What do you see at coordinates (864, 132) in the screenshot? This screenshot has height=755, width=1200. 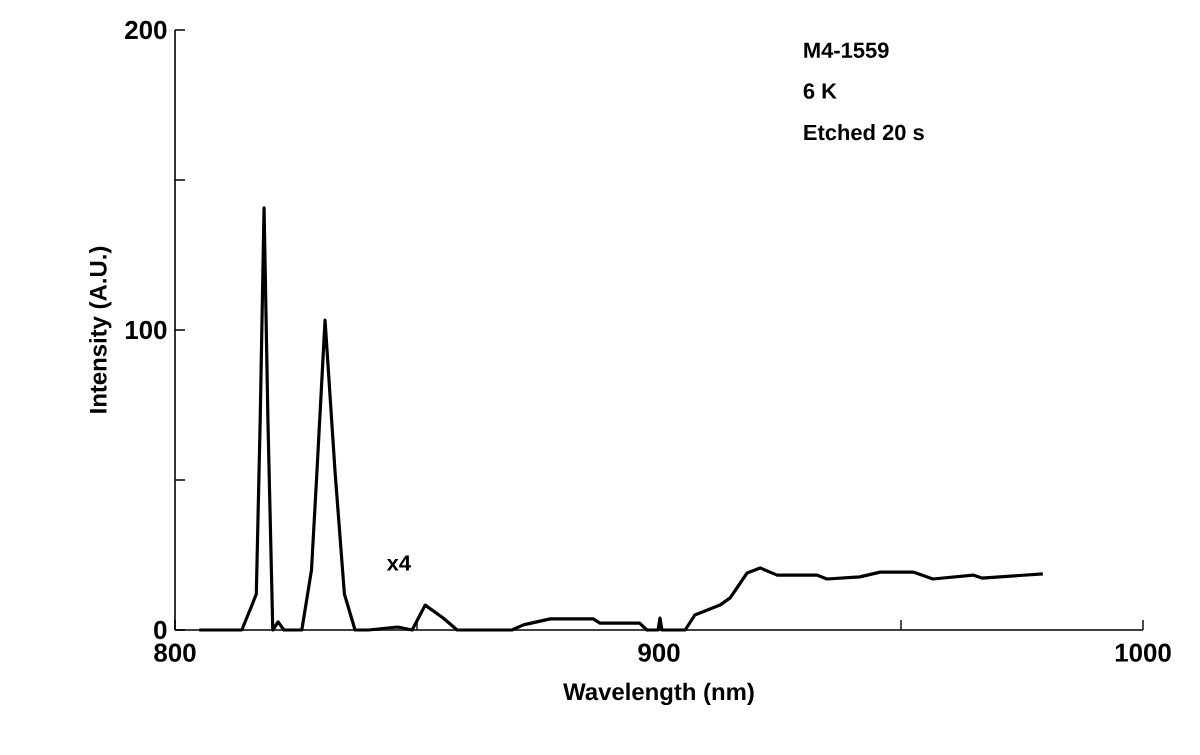 I see `annotation: Etched 20 s` at bounding box center [864, 132].